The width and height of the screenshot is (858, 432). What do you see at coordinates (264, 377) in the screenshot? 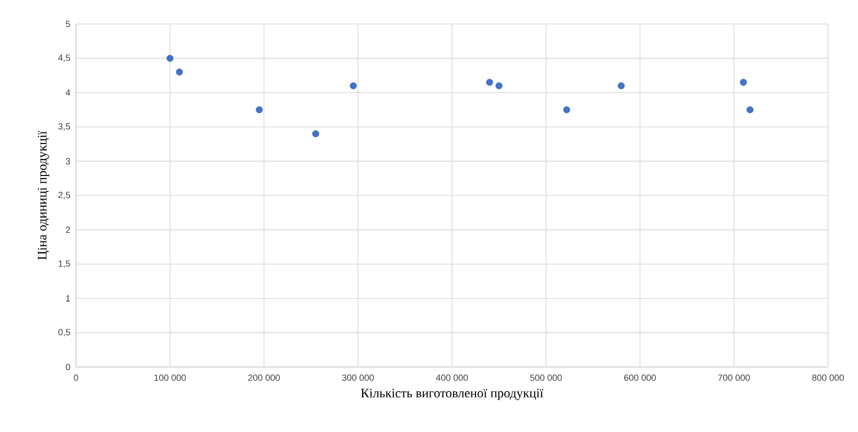
I see `x-tick-label: 200 000` at bounding box center [264, 377].